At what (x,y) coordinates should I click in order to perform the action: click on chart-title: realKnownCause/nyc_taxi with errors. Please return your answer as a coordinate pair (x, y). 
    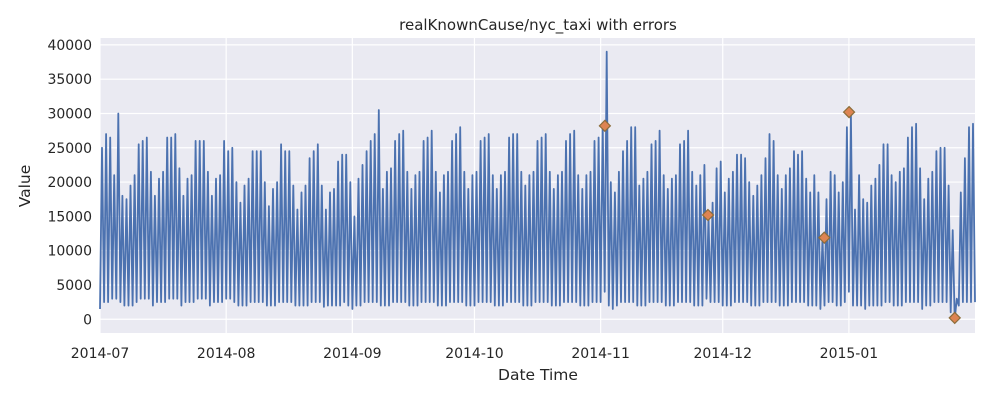
    Looking at the image, I should click on (538, 25).